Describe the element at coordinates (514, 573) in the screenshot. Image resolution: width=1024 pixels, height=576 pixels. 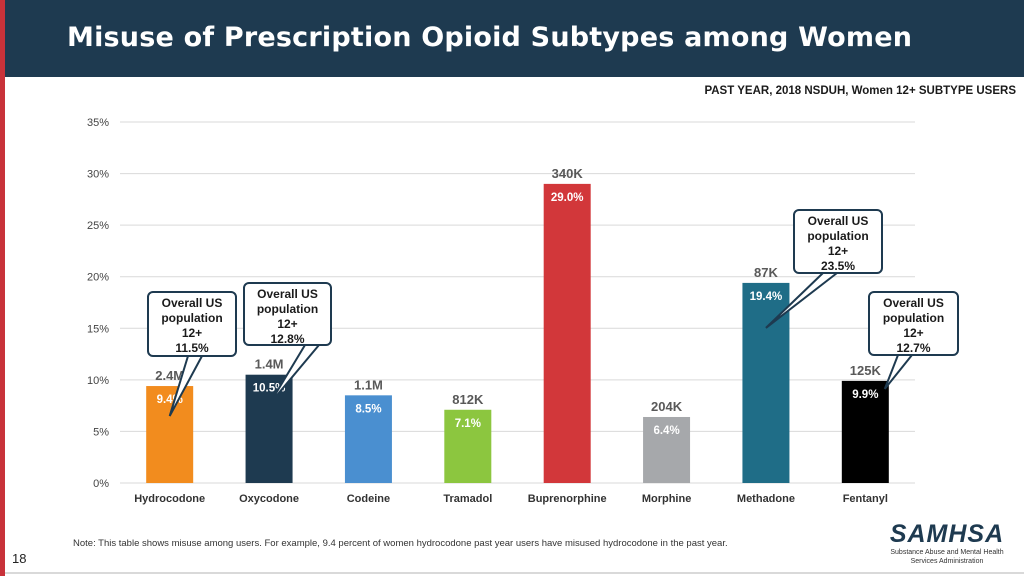
I see `bottom-divider` at that location.